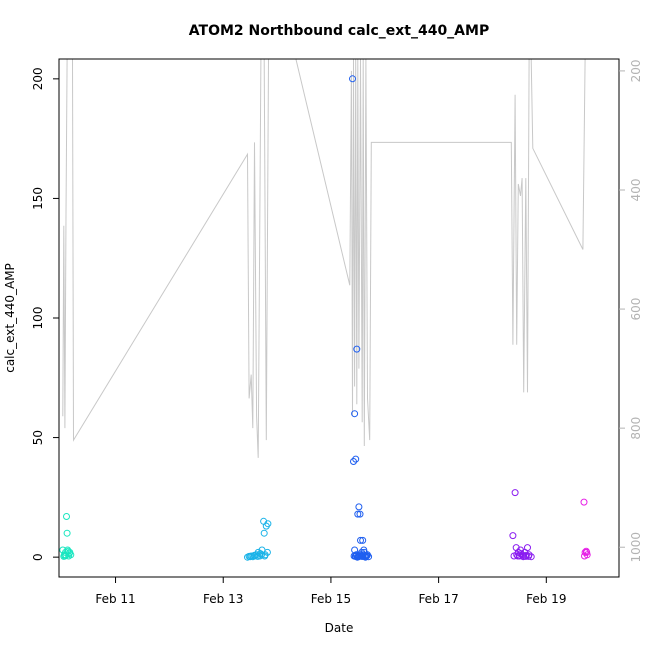 This screenshot has width=650, height=650. I want to click on right-y-tick-label: 400, so click(636, 190).